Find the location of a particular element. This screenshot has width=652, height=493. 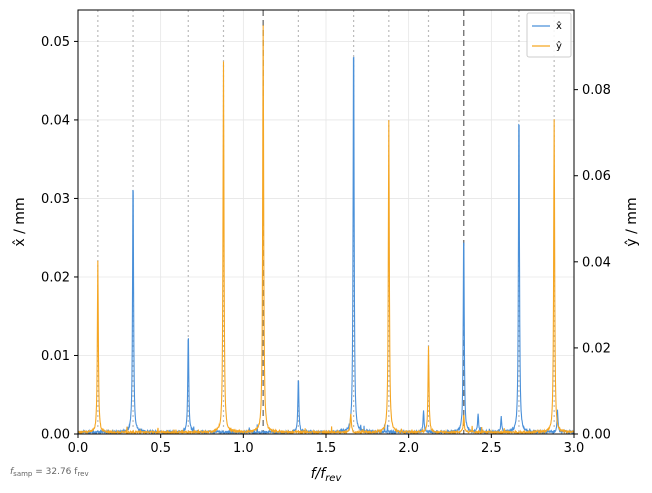

x-tick-label: 3.0 is located at coordinates (574, 448).